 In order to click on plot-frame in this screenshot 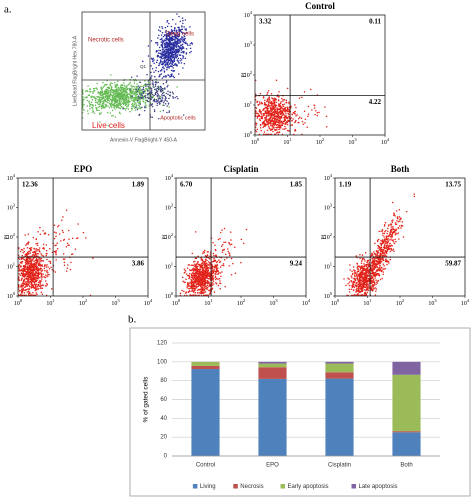, I will do `click(143, 71)`.